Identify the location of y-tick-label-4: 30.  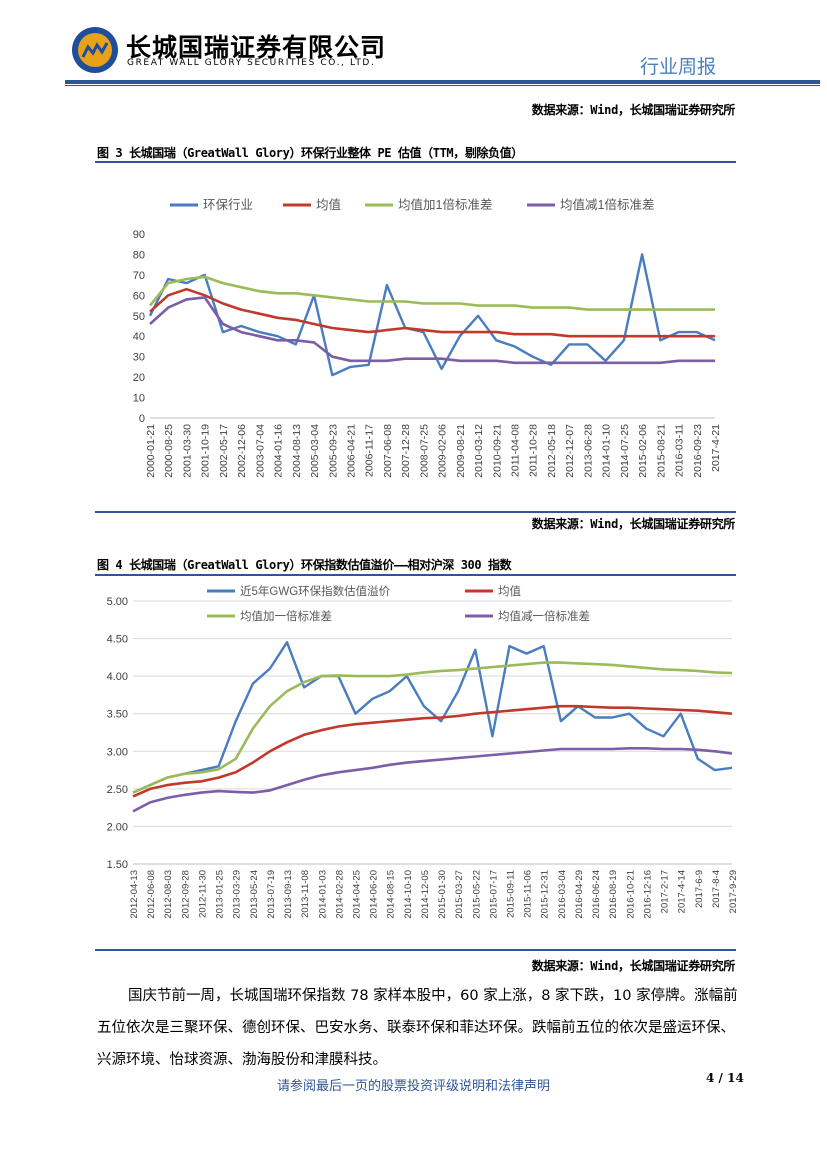
(139, 358).